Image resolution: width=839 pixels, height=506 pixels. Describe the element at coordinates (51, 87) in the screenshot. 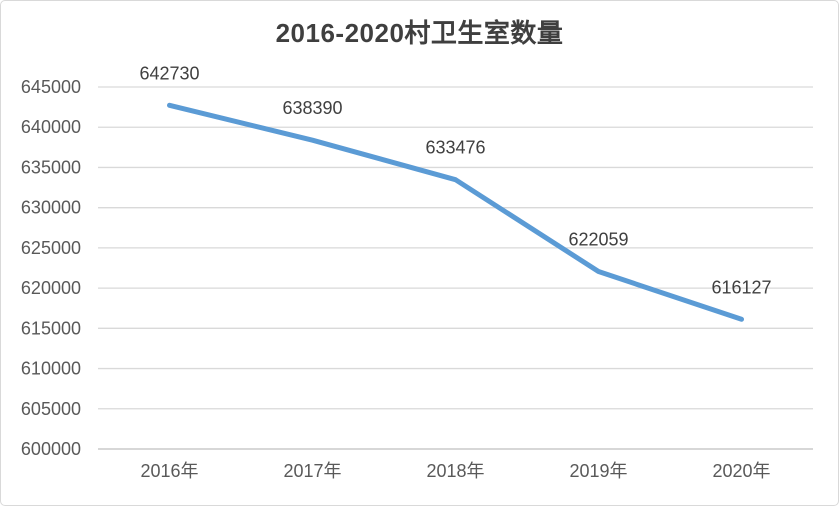

I see `y-axis-tick-label: 645000` at that location.